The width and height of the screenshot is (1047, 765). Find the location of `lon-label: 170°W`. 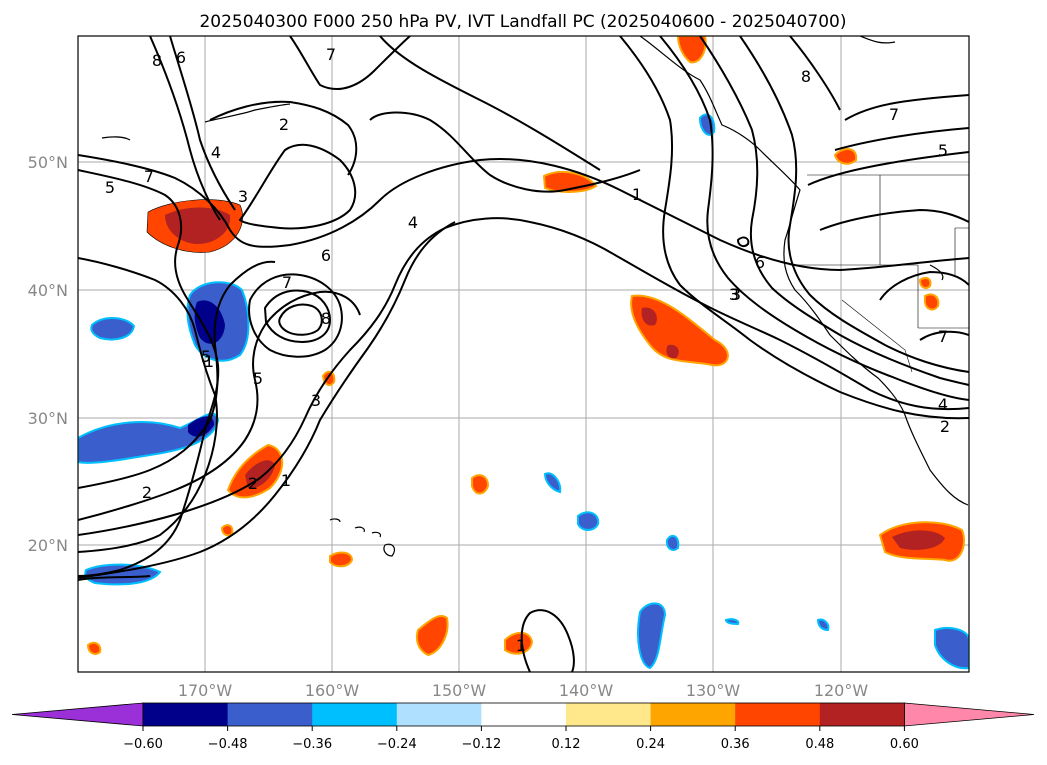

lon-label: 170°W is located at coordinates (205, 690).